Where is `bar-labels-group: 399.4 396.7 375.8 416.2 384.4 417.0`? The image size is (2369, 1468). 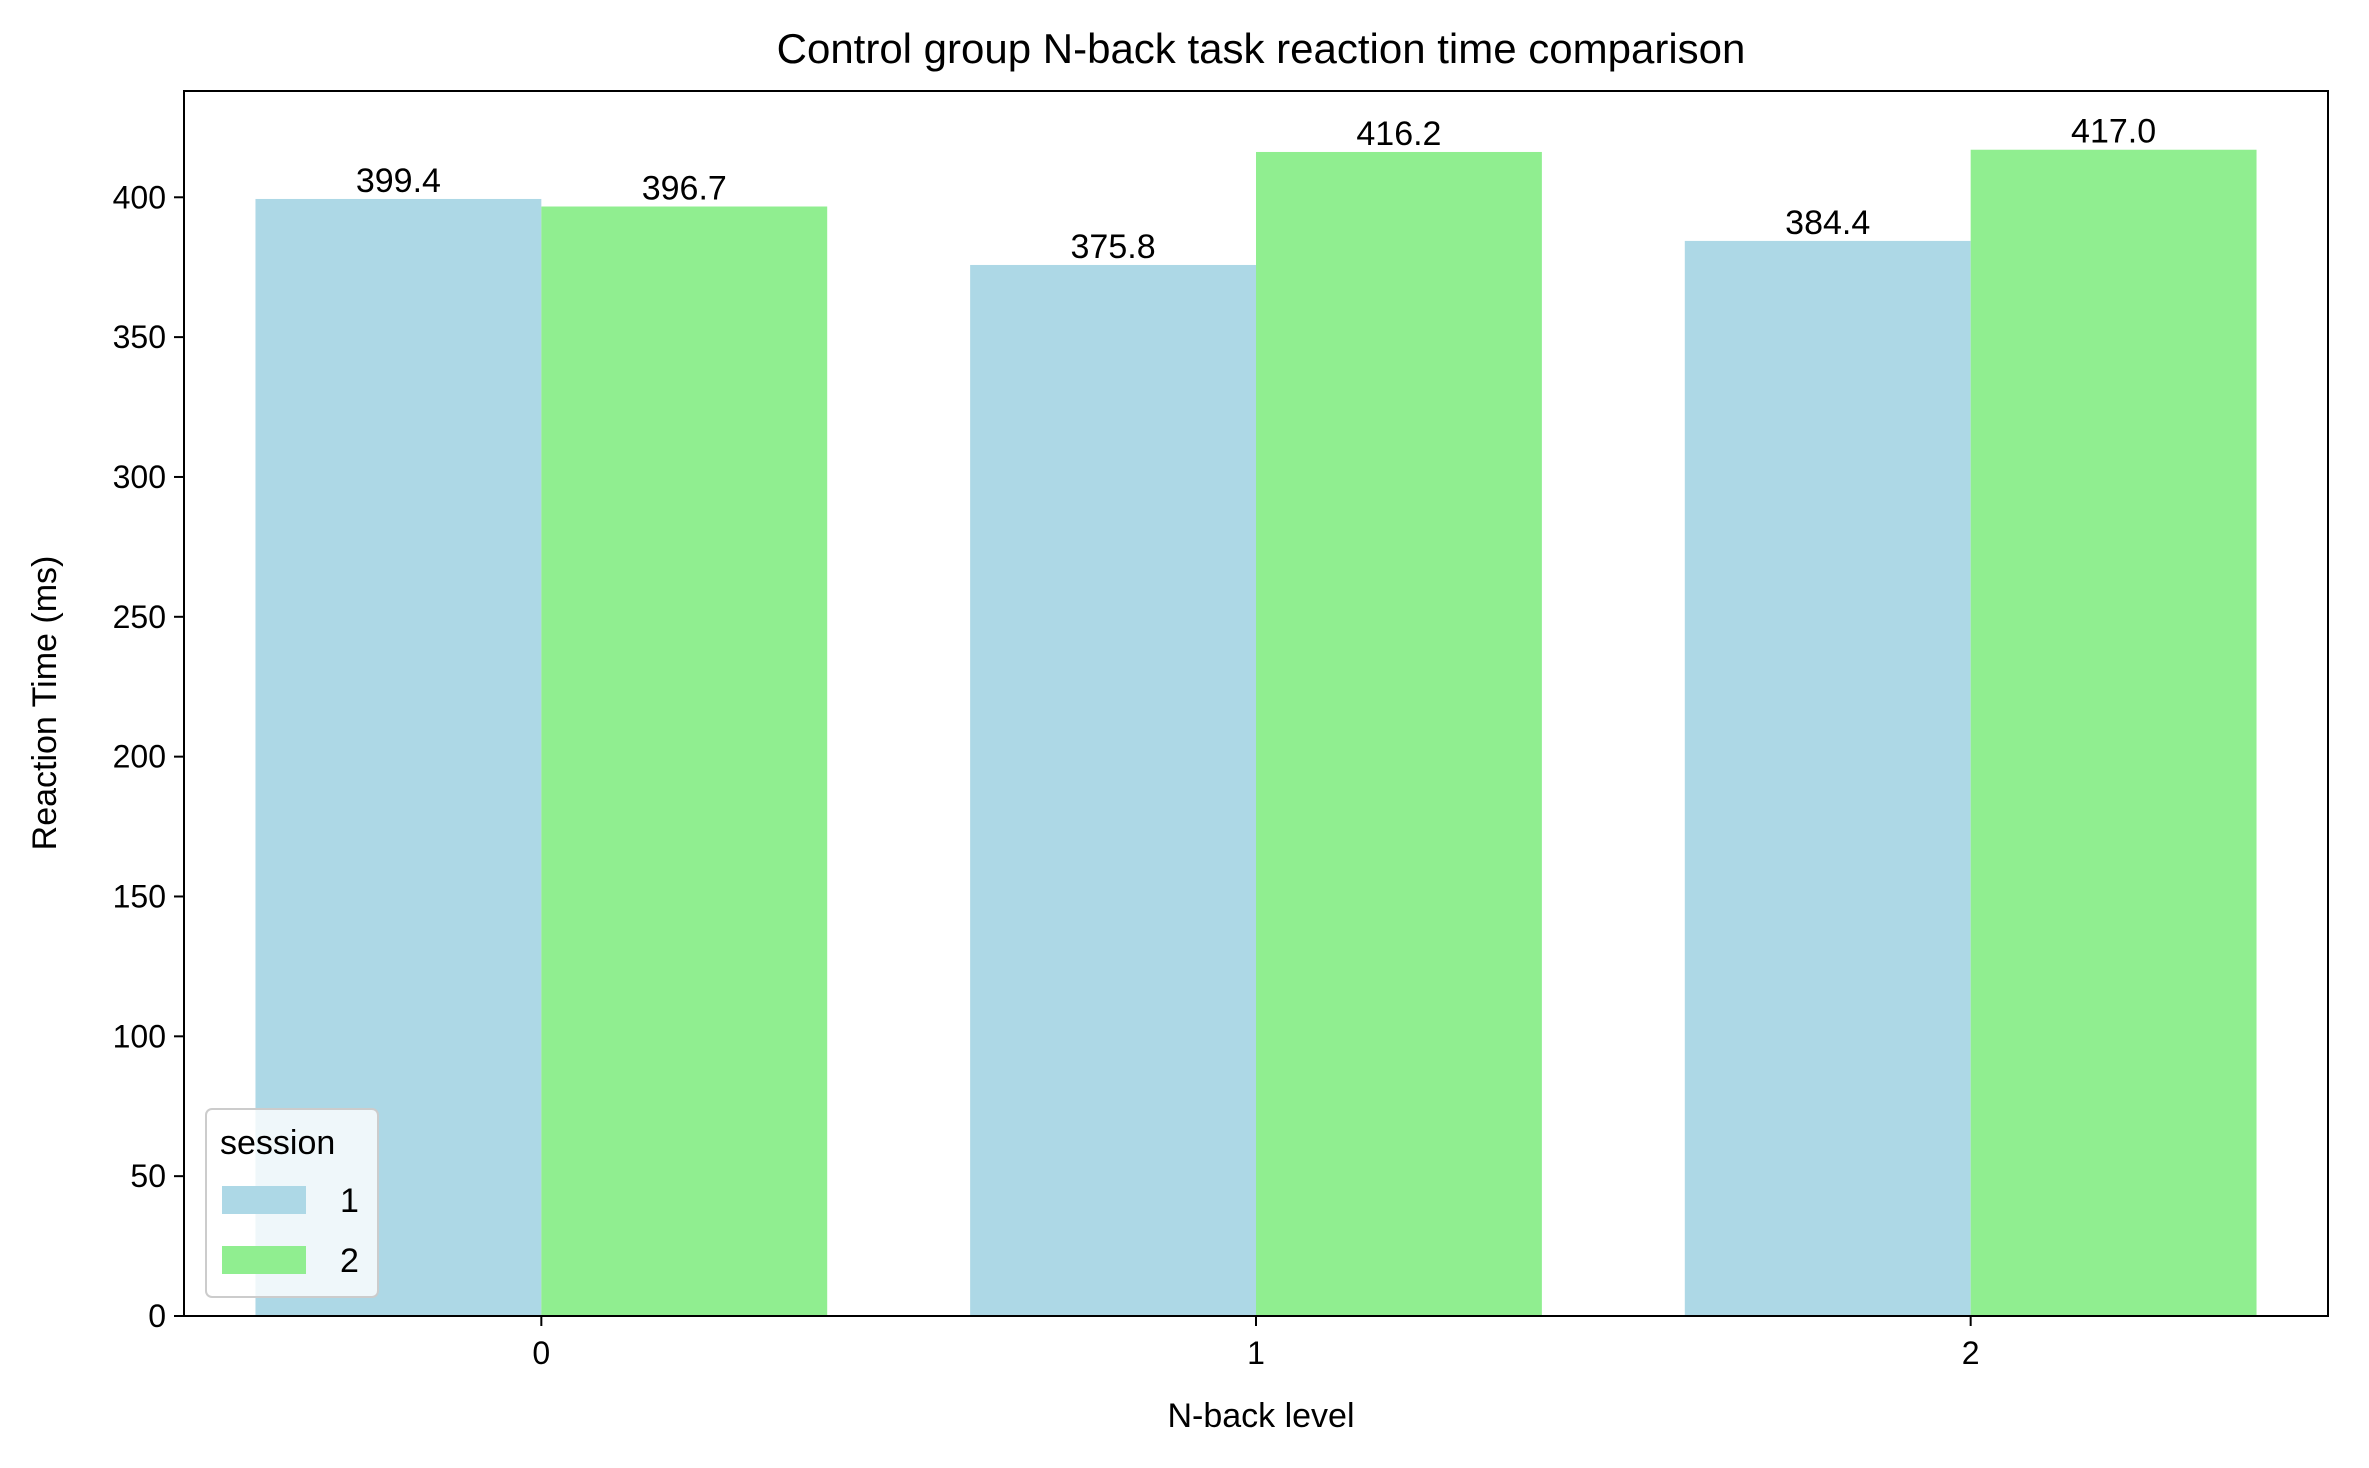
bar-labels-group: 399.4 396.7 375.8 416.2 384.4 417.0 is located at coordinates (1256, 189).